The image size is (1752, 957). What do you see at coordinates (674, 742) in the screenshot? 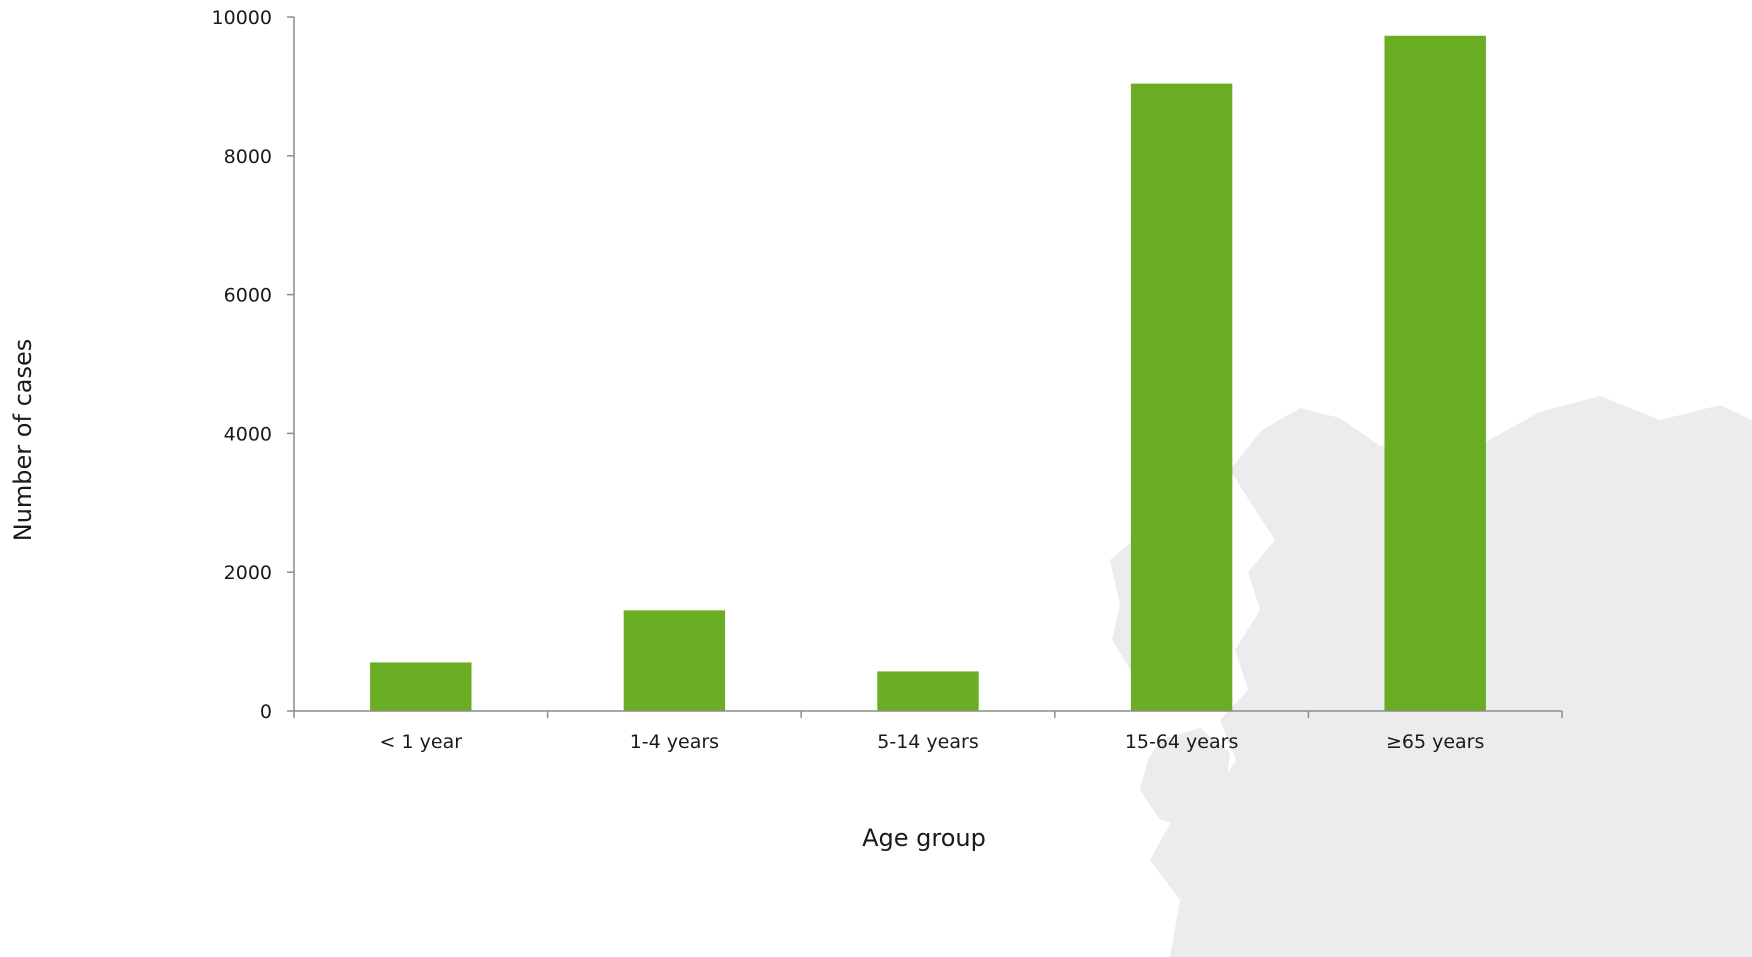
I see `x-tick-label: 1-4 years` at bounding box center [674, 742].